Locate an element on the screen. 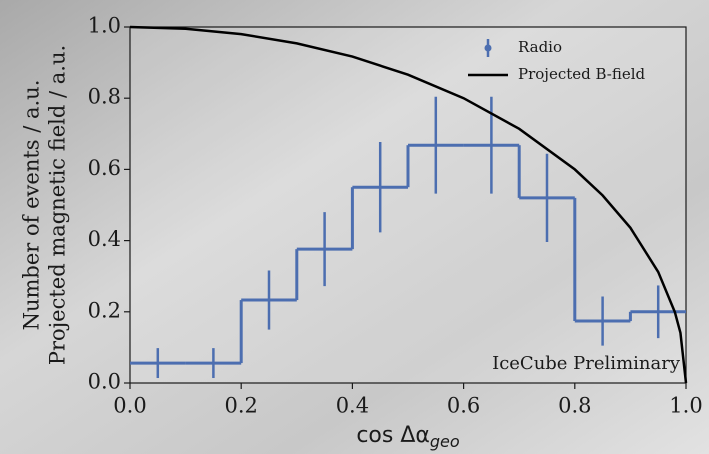 This screenshot has height=454, width=709. x-tick-label: 0.2 is located at coordinates (240, 406).